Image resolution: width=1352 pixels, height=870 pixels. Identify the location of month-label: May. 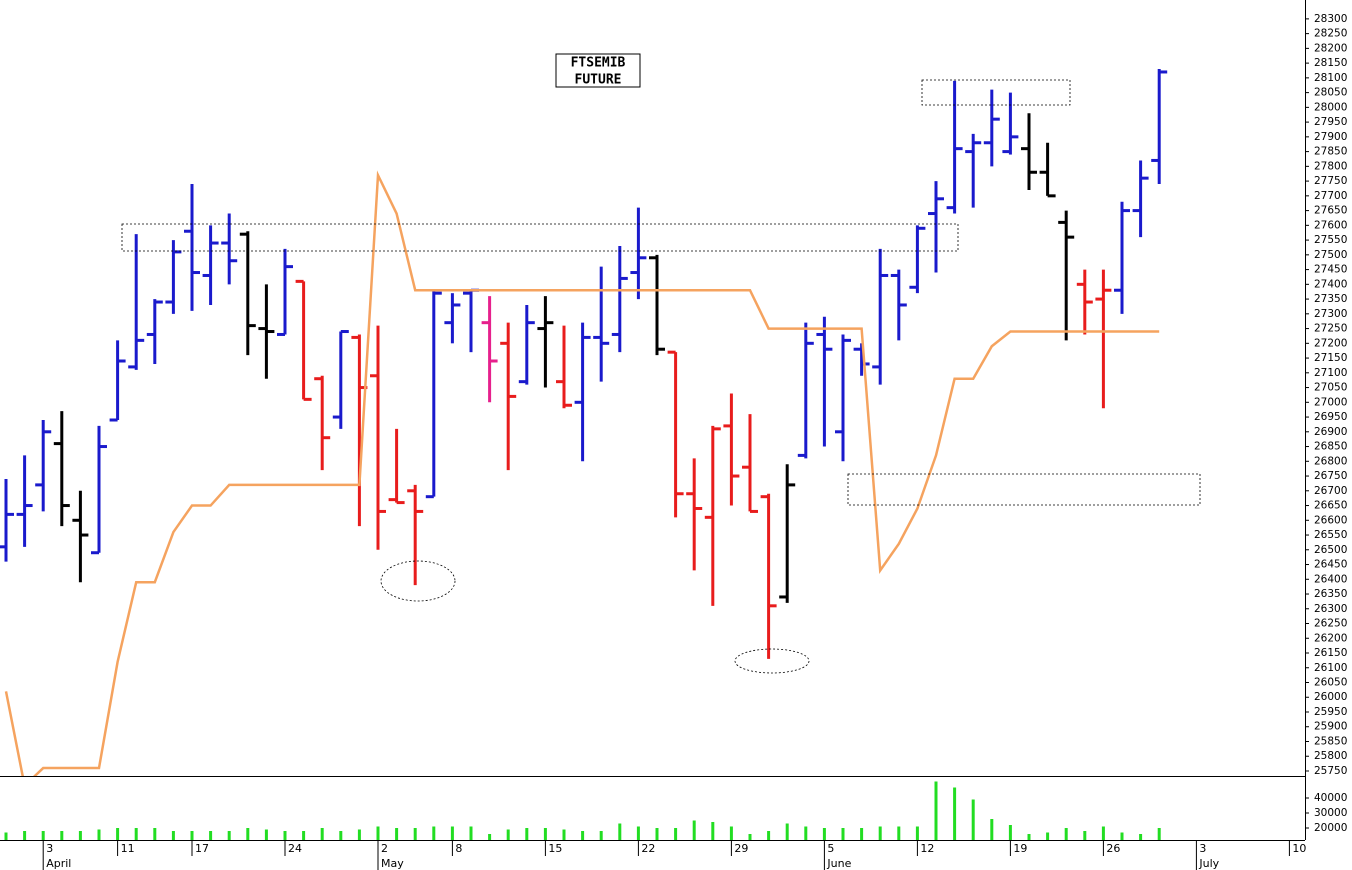
(392, 863).